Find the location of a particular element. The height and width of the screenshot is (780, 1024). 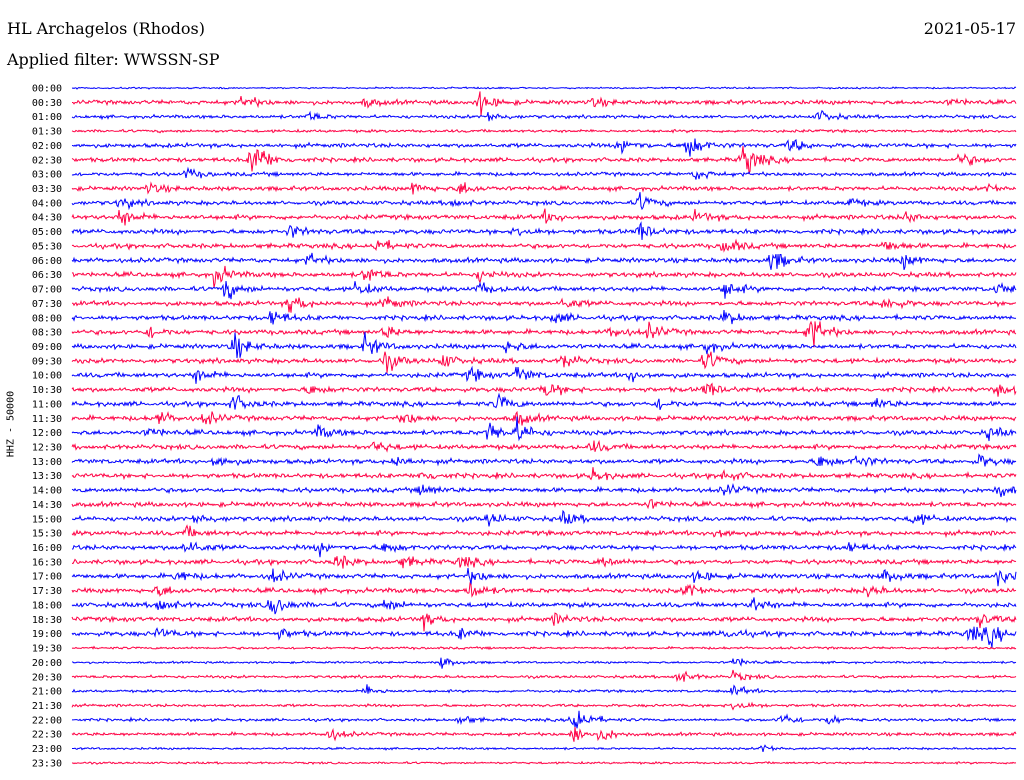

time-tick-label: 06:30 is located at coordinates (47, 275).